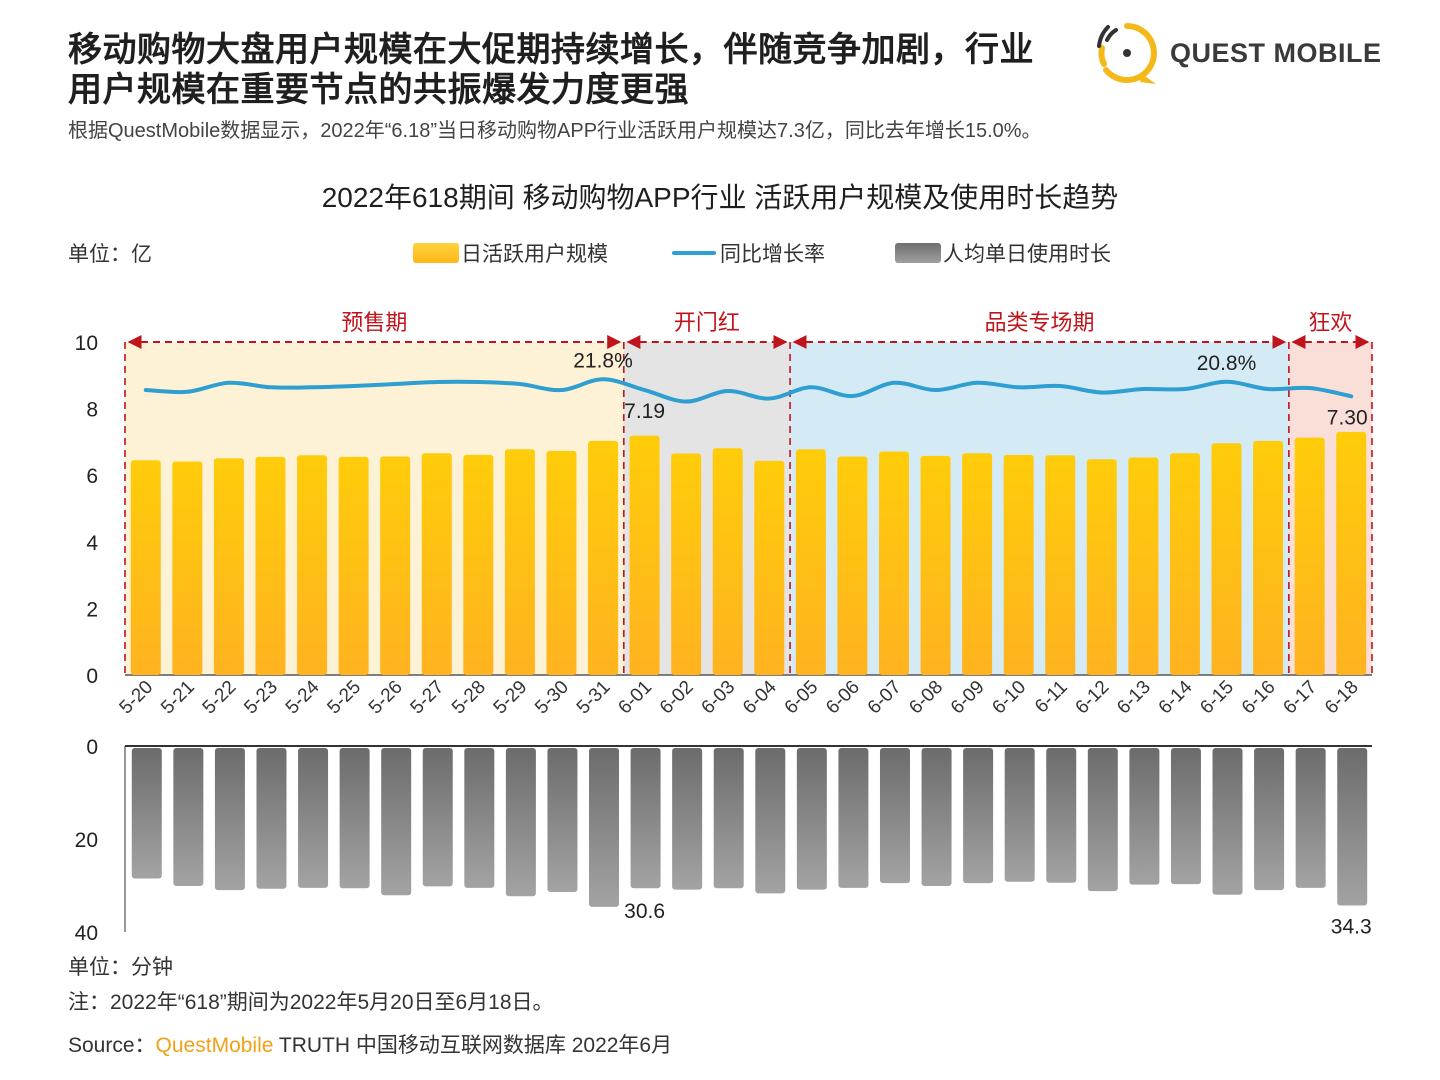 The width and height of the screenshot is (1440, 1080). I want to click on legend-swatch-yellow, so click(436, 253).